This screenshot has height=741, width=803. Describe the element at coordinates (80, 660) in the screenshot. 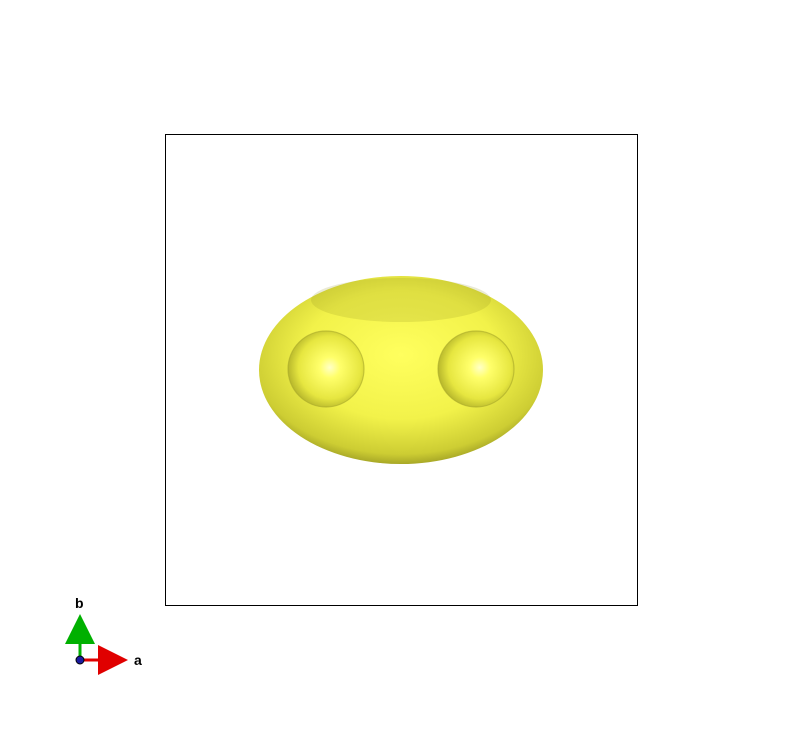

I see `c-axis-dot` at that location.